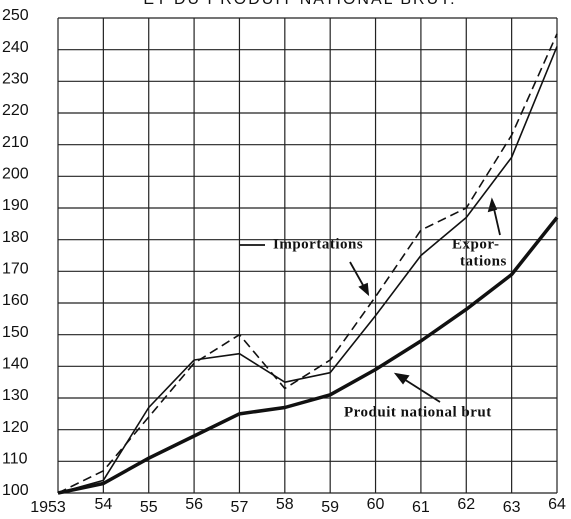 The width and height of the screenshot is (571, 519). What do you see at coordinates (15, 395) in the screenshot?
I see `y-tick-label: 130` at bounding box center [15, 395].